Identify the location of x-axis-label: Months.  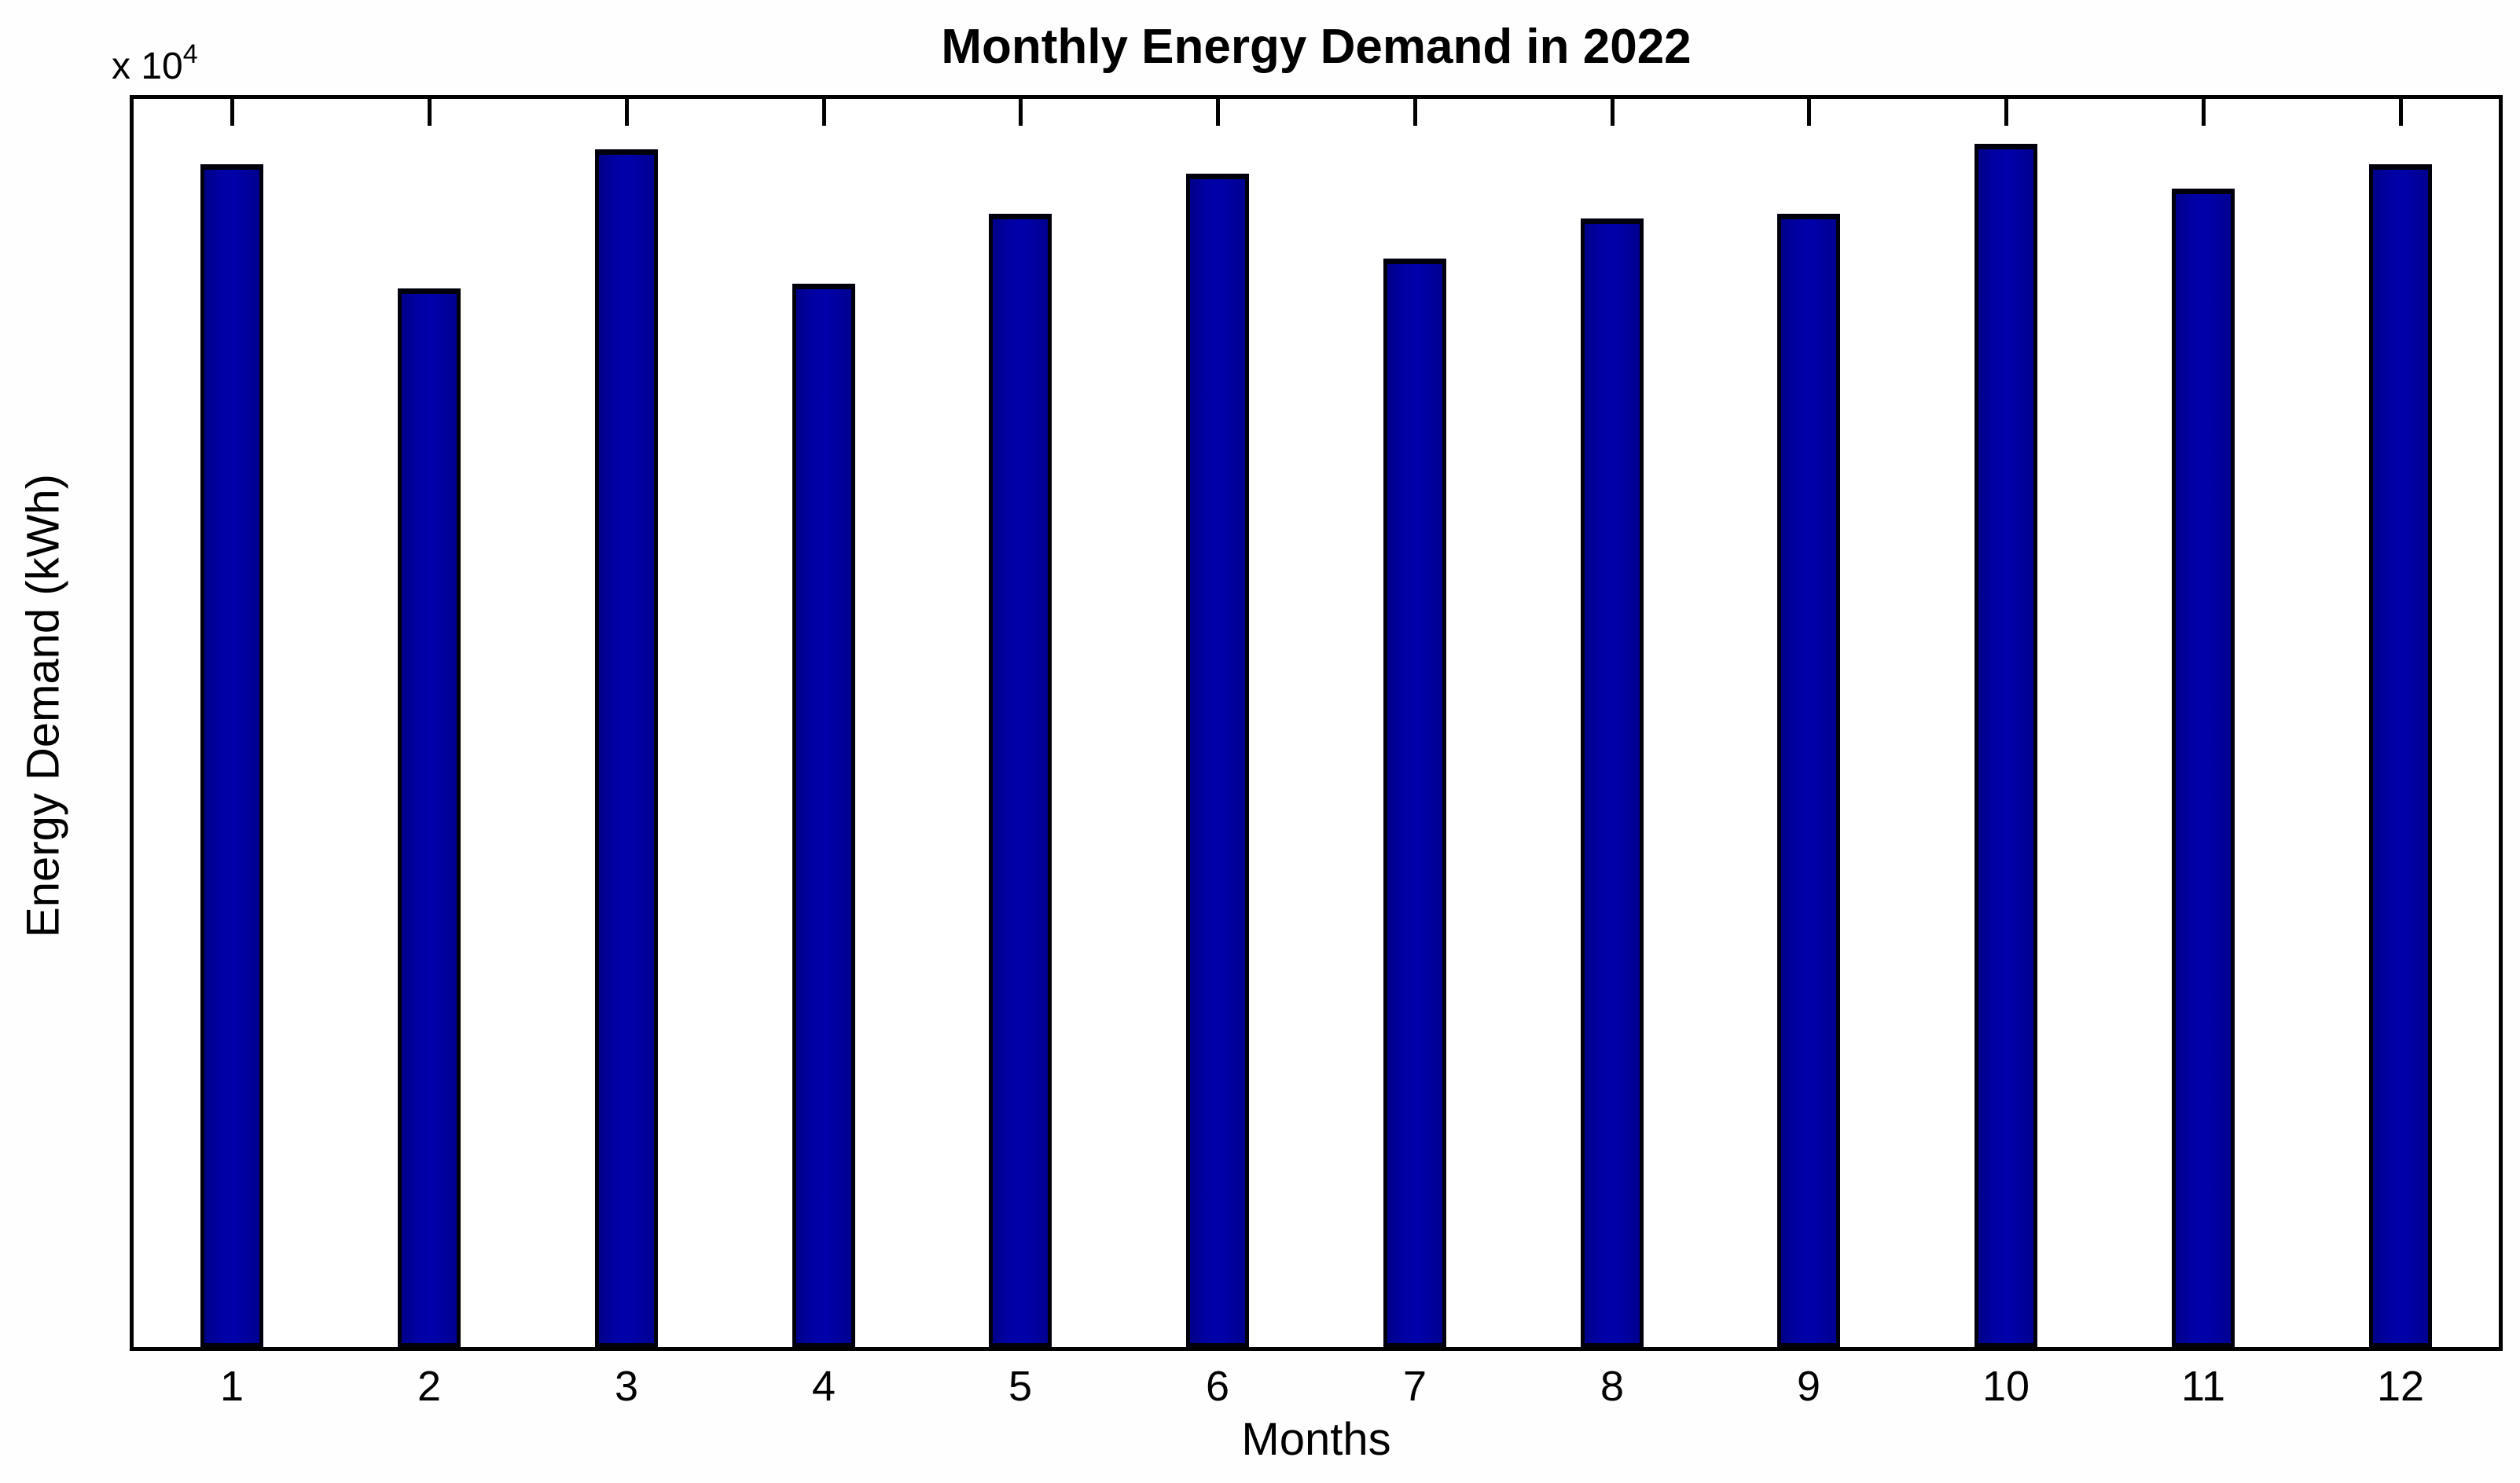
(1316, 1439).